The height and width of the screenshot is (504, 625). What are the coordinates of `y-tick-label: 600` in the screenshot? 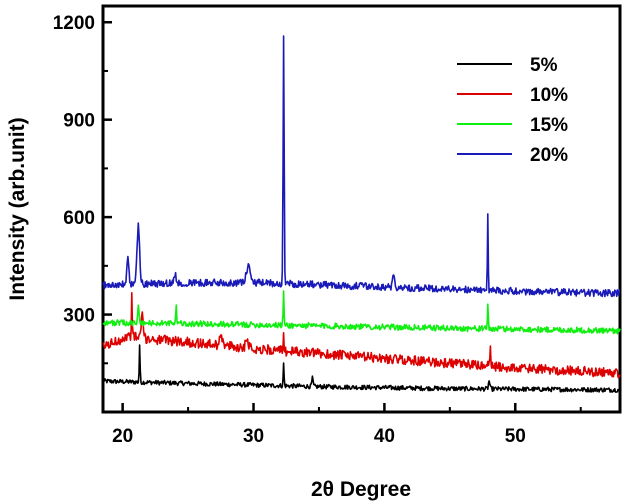 It's located at (79, 218).